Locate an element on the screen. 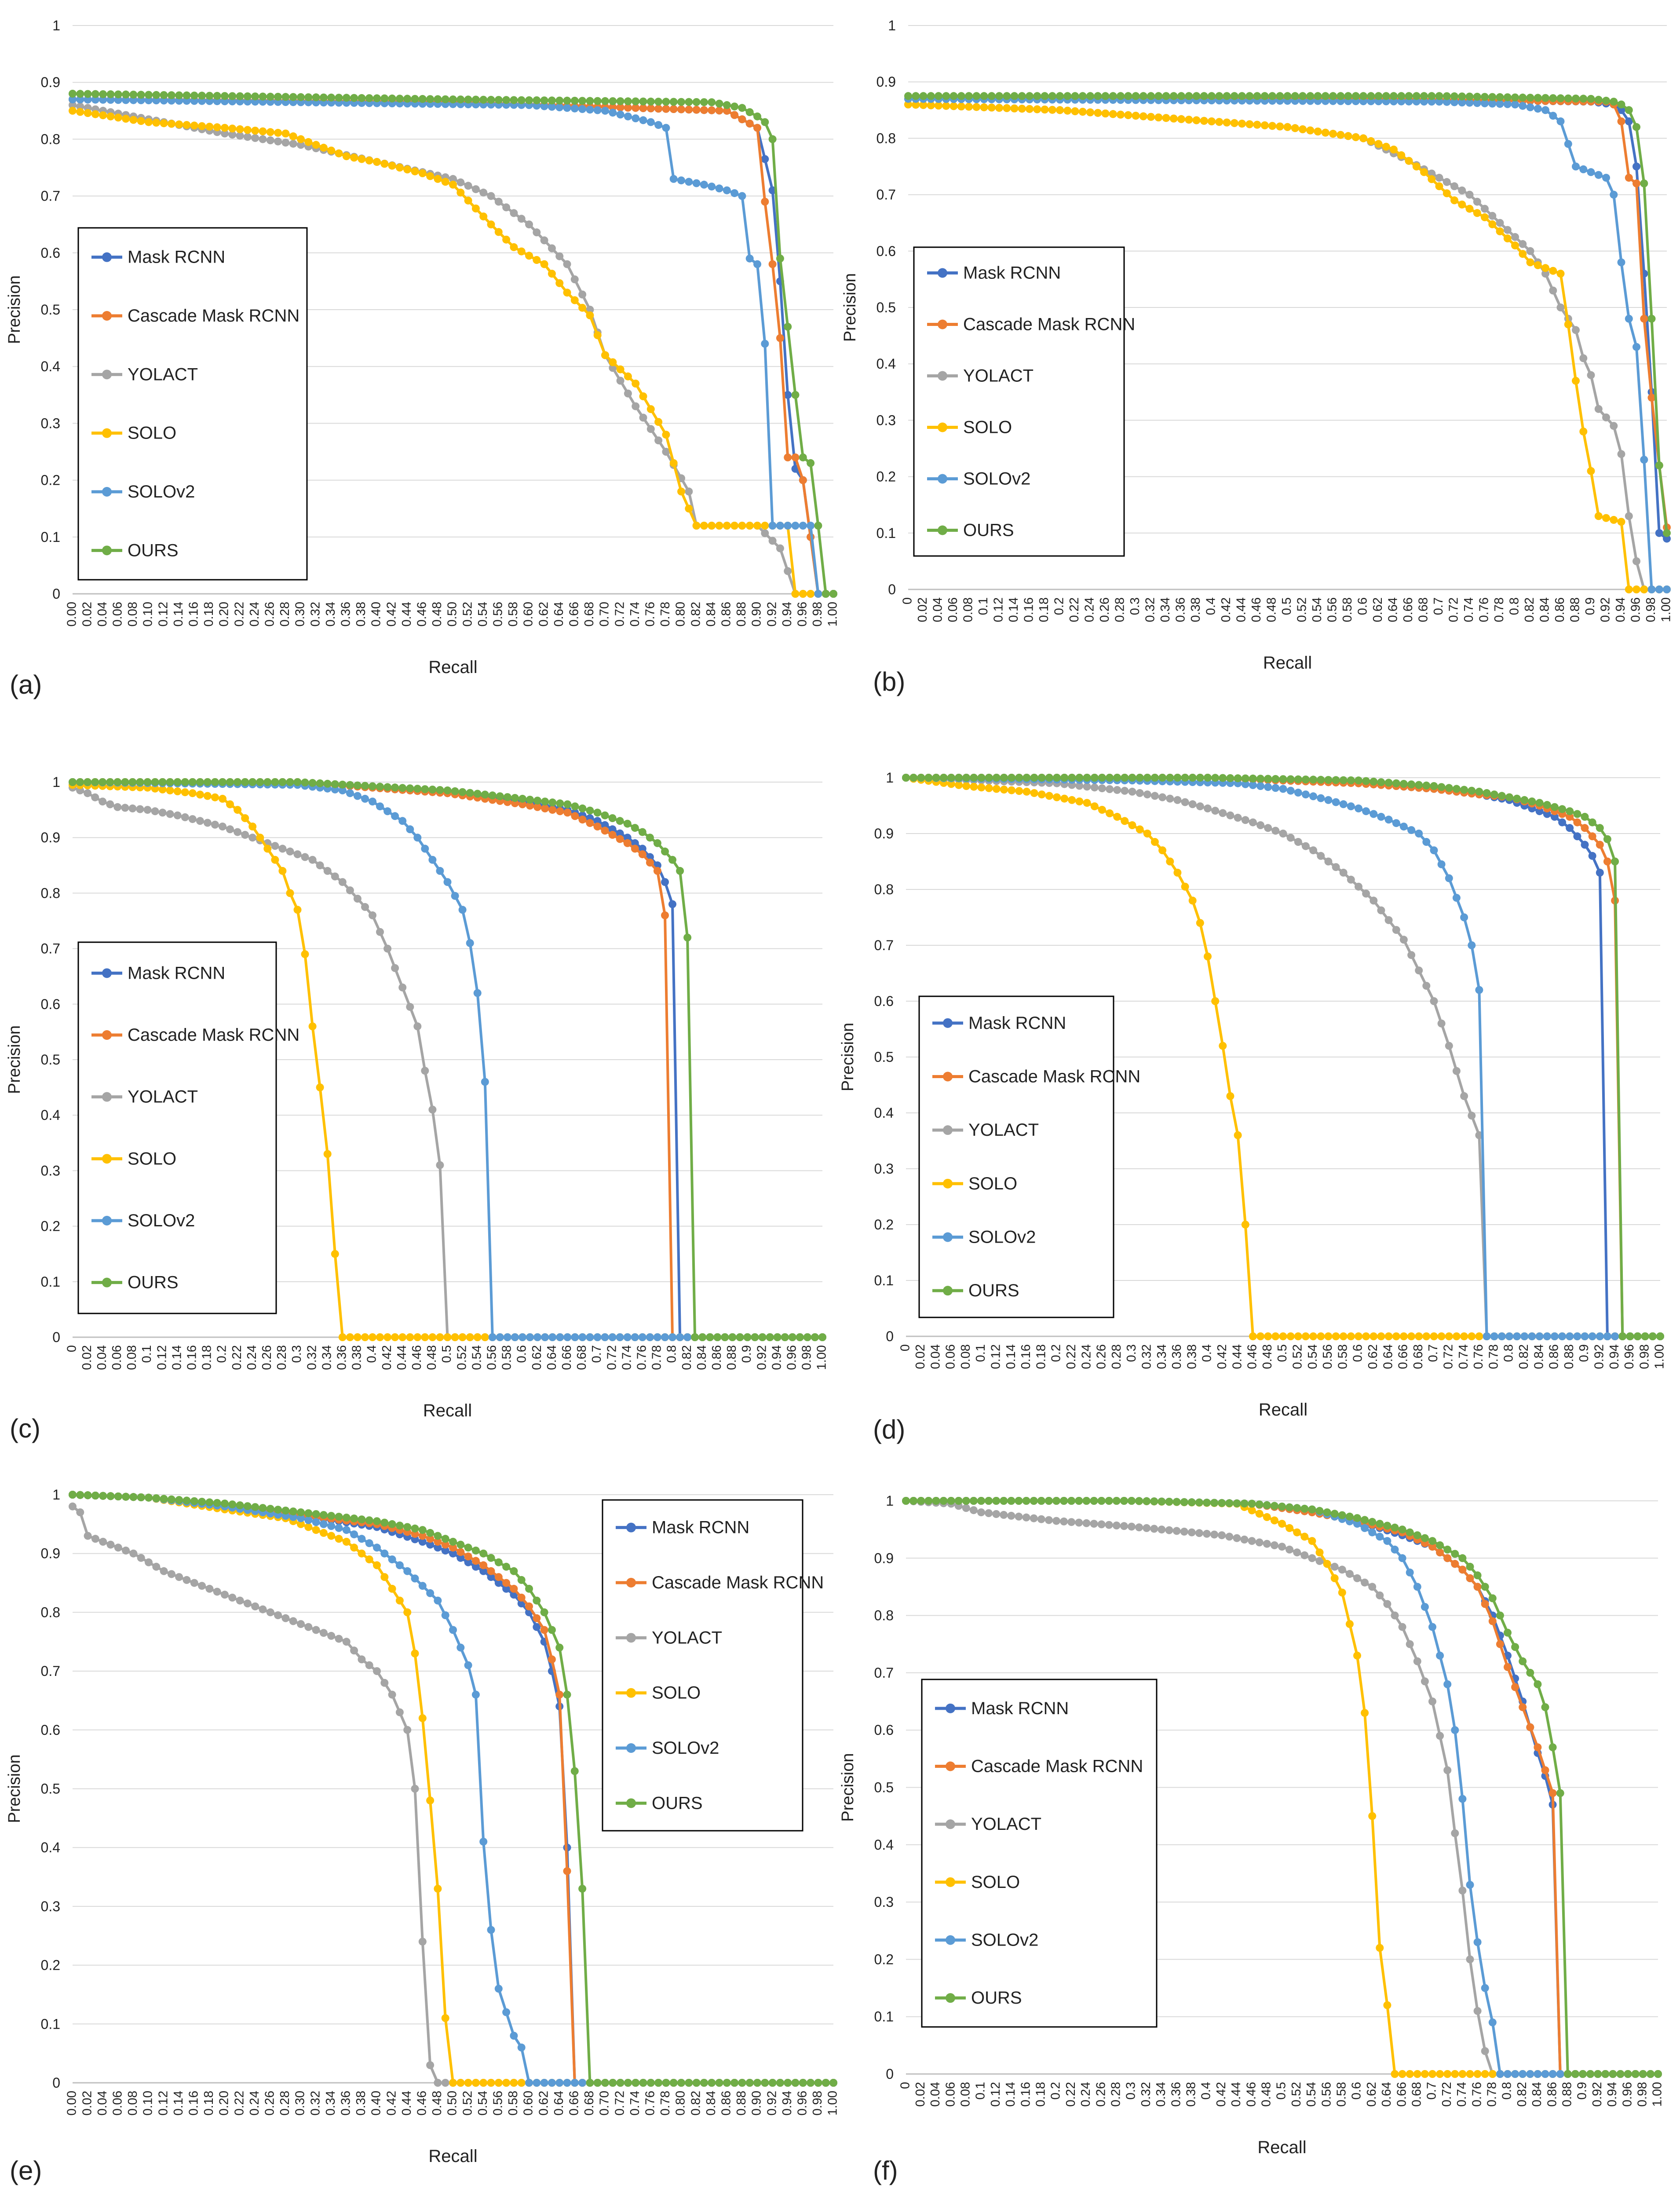  x-tick-label: 0.58 is located at coordinates (1343, 1356).